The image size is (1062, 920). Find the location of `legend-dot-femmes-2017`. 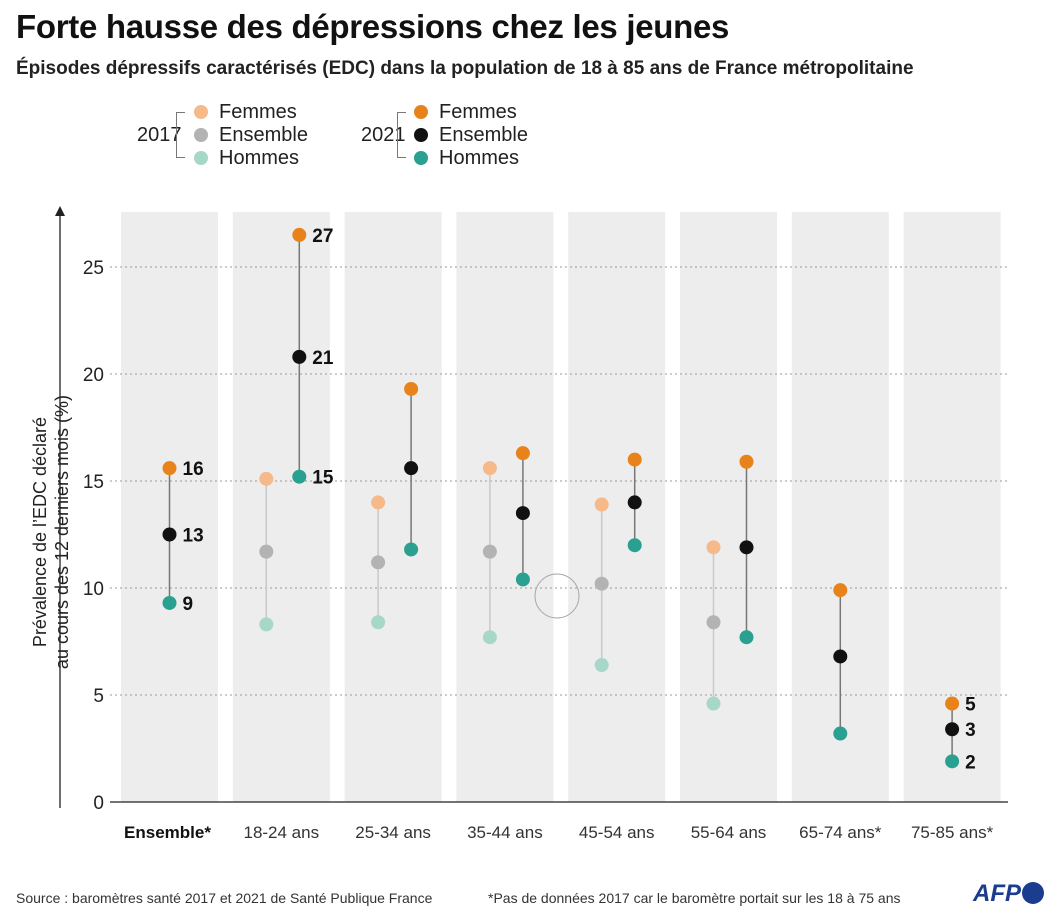

legend-dot-femmes-2017 is located at coordinates (201, 112).